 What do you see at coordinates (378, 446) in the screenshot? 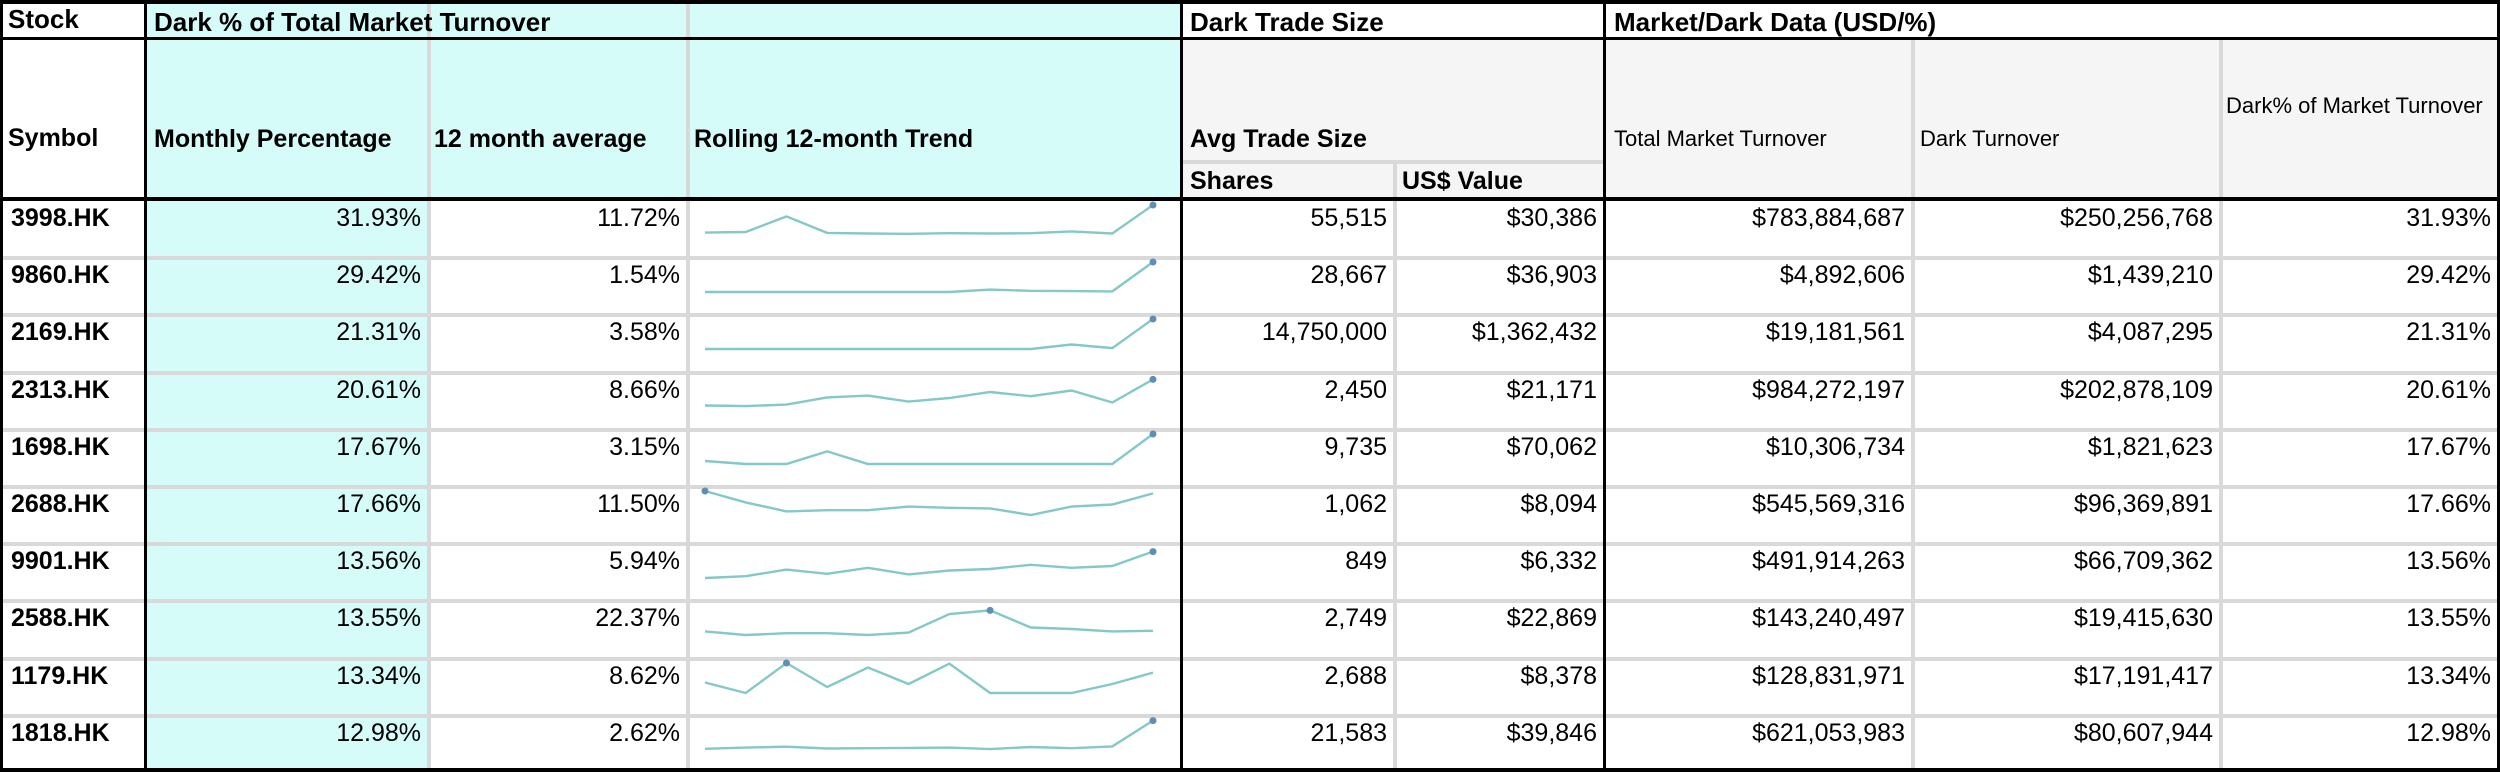
I see `monthly-percentage-cell: 17.67%` at bounding box center [378, 446].